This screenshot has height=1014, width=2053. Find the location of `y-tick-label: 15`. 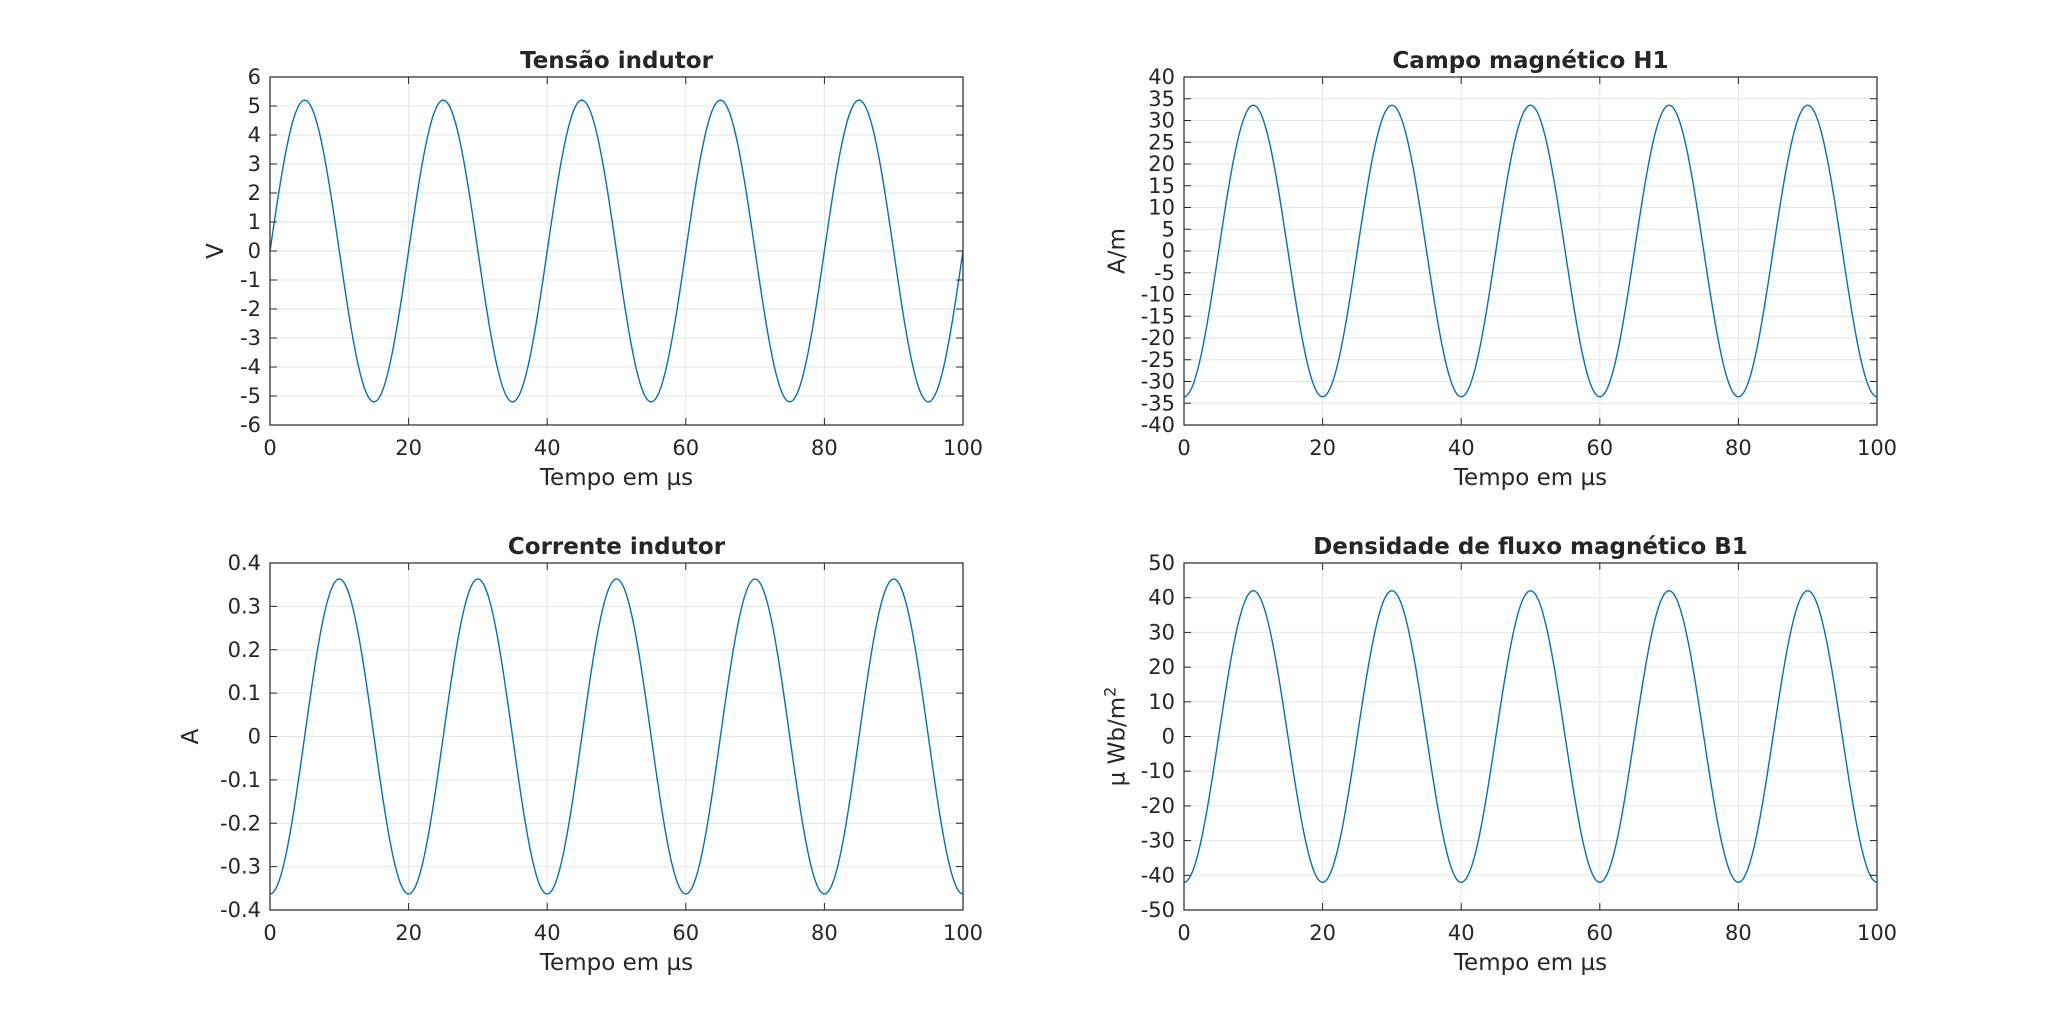

y-tick-label: 15 is located at coordinates (1161, 186).